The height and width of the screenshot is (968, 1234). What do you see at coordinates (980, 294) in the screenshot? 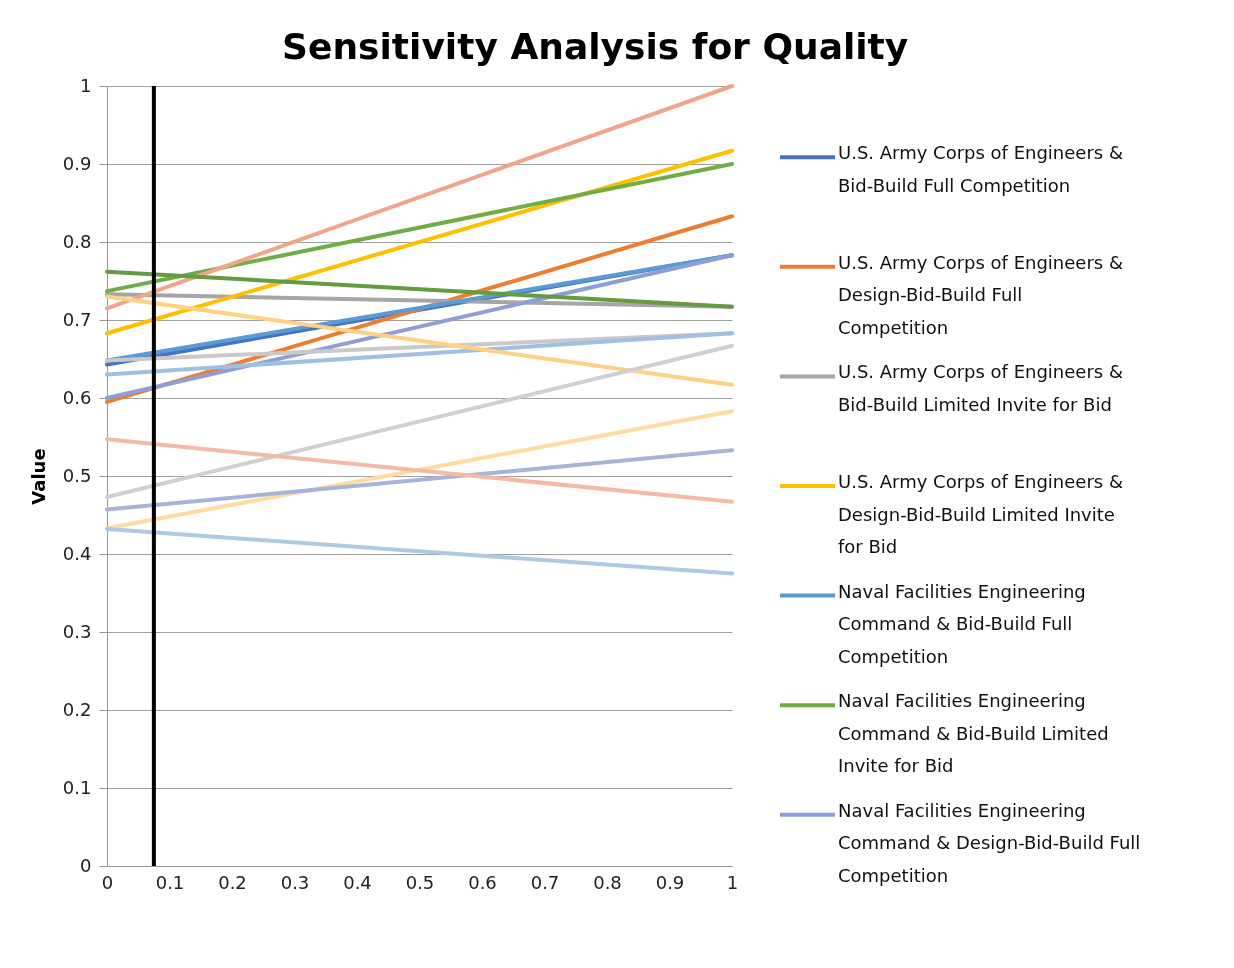
I see `legend-label: U.S. Army Corps of Engineers & Design-Bid-Build Full Competition` at bounding box center [980, 294].